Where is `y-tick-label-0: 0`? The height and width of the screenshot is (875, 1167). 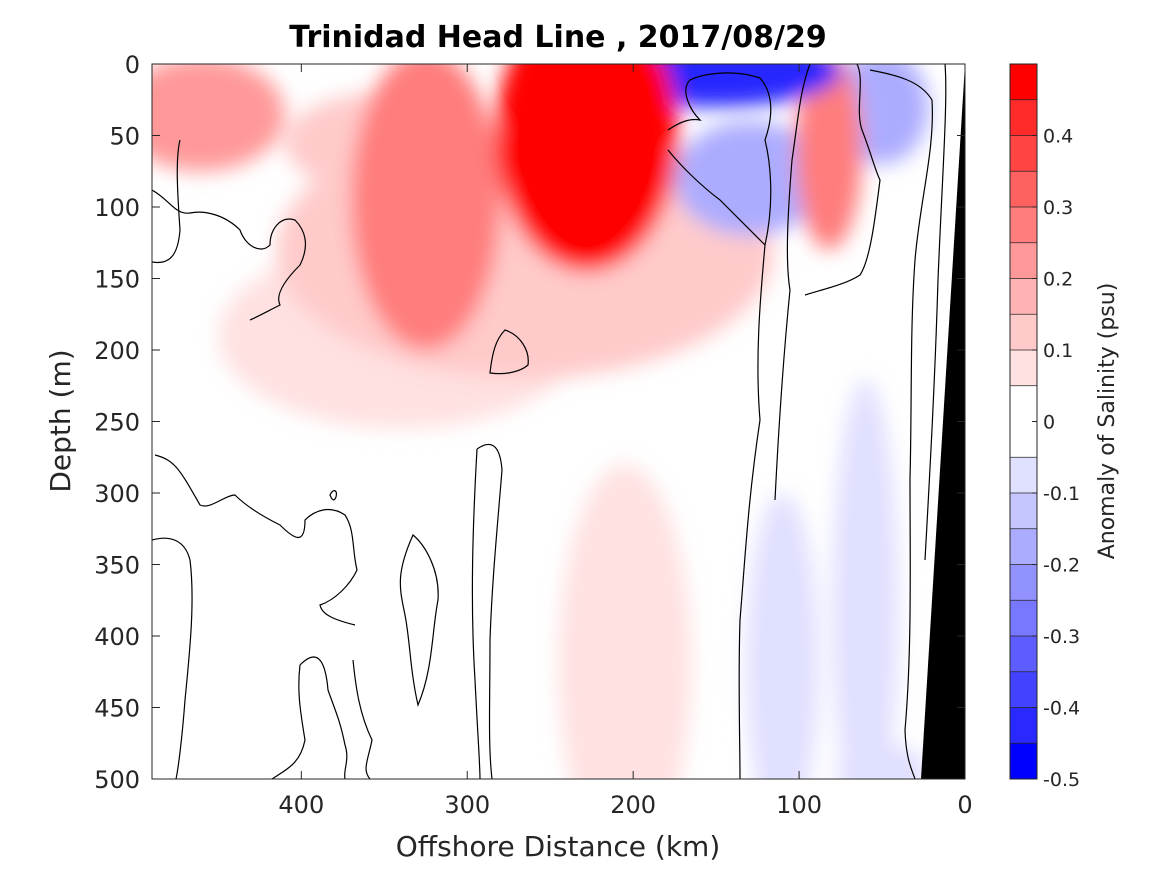
y-tick-label-0: 0 is located at coordinates (132, 65).